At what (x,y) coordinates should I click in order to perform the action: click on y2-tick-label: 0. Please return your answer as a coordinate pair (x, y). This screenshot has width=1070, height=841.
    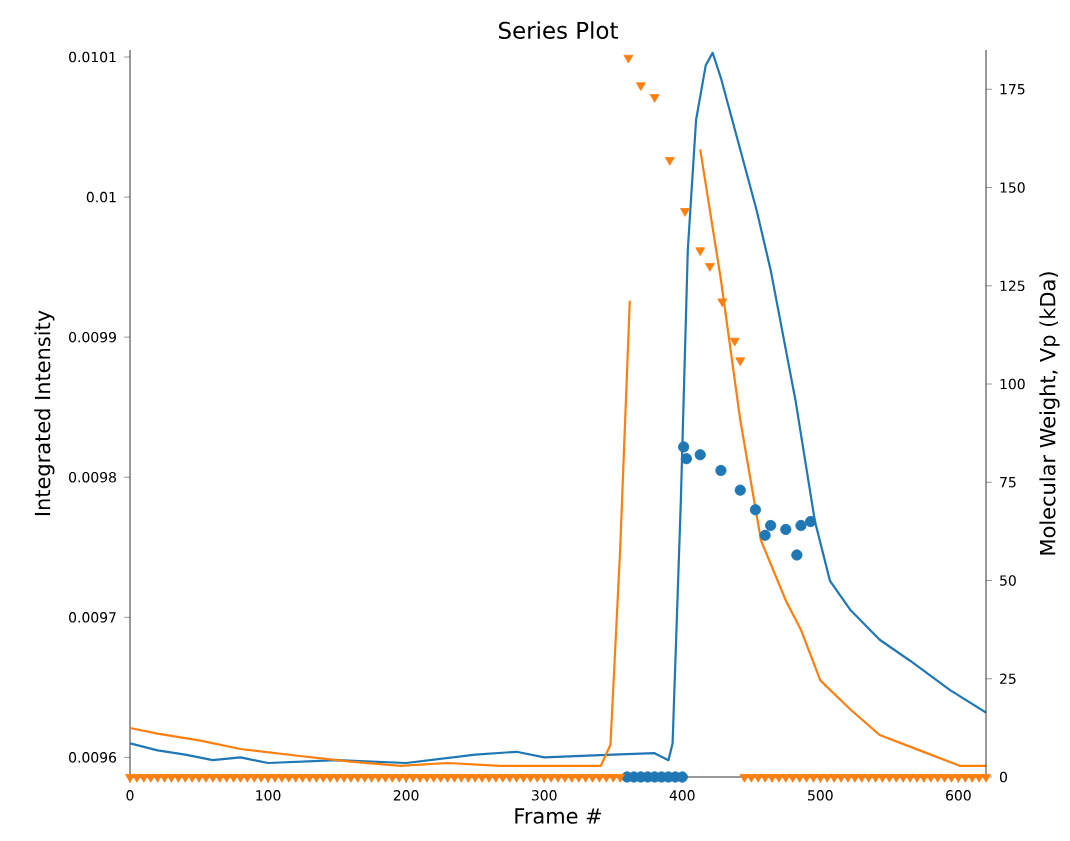
    Looking at the image, I should click on (1003, 777).